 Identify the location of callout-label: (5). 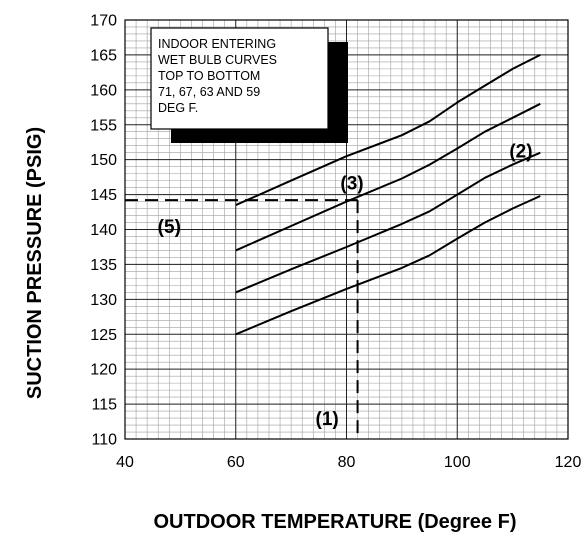
(169, 227).